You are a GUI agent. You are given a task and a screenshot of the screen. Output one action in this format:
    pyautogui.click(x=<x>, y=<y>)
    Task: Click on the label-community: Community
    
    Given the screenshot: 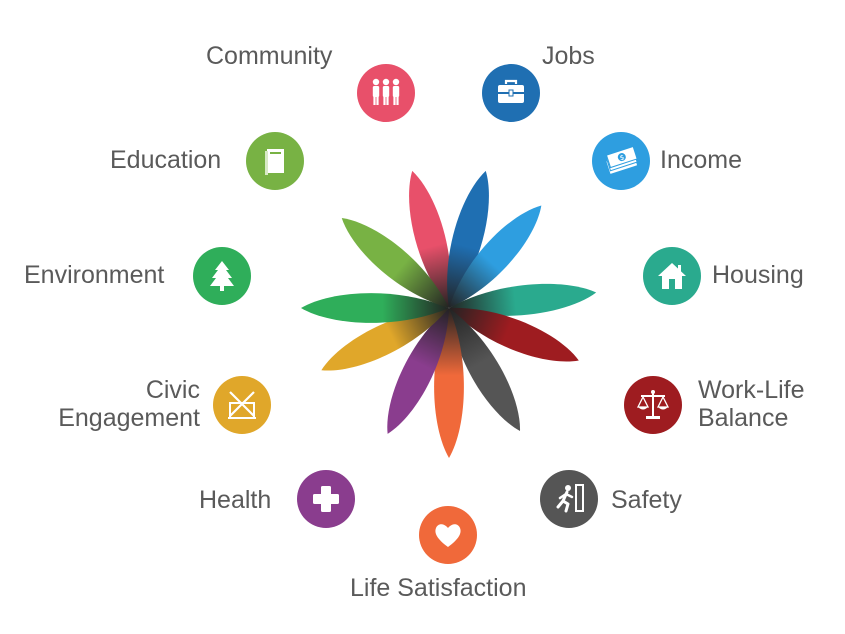 What is the action you would take?
    pyautogui.click(x=269, y=56)
    